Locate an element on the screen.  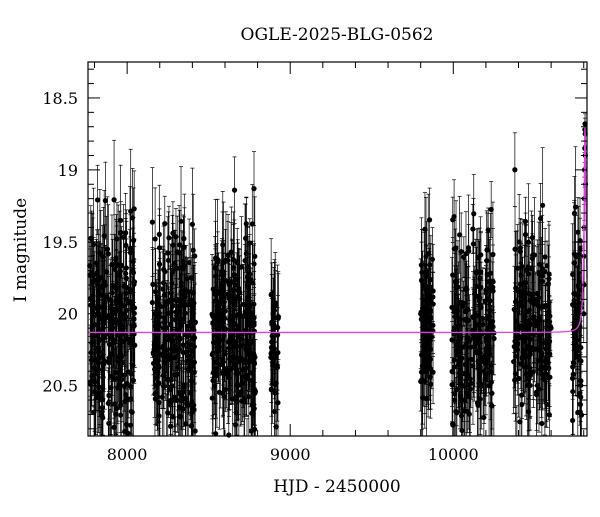
x-axis-label: HJD - 2450000 is located at coordinates (337, 487).